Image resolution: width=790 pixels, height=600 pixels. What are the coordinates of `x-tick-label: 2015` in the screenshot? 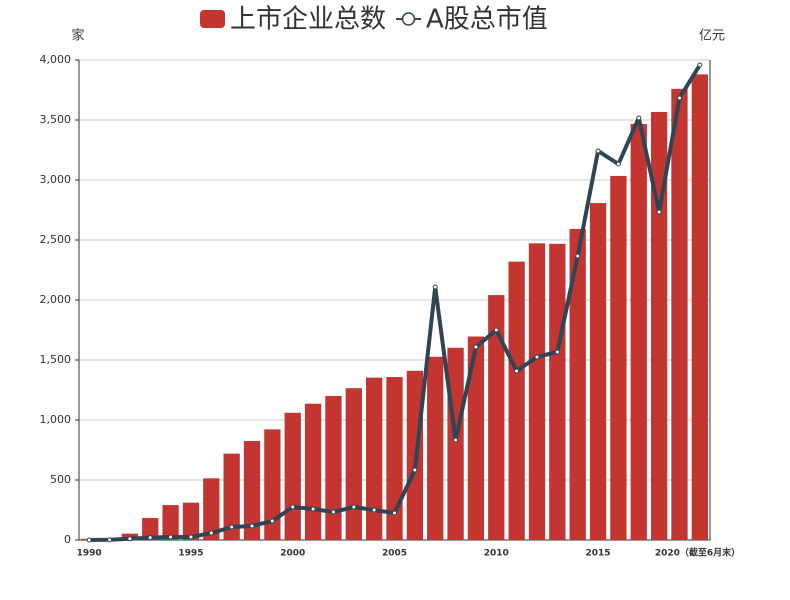 It's located at (598, 554).